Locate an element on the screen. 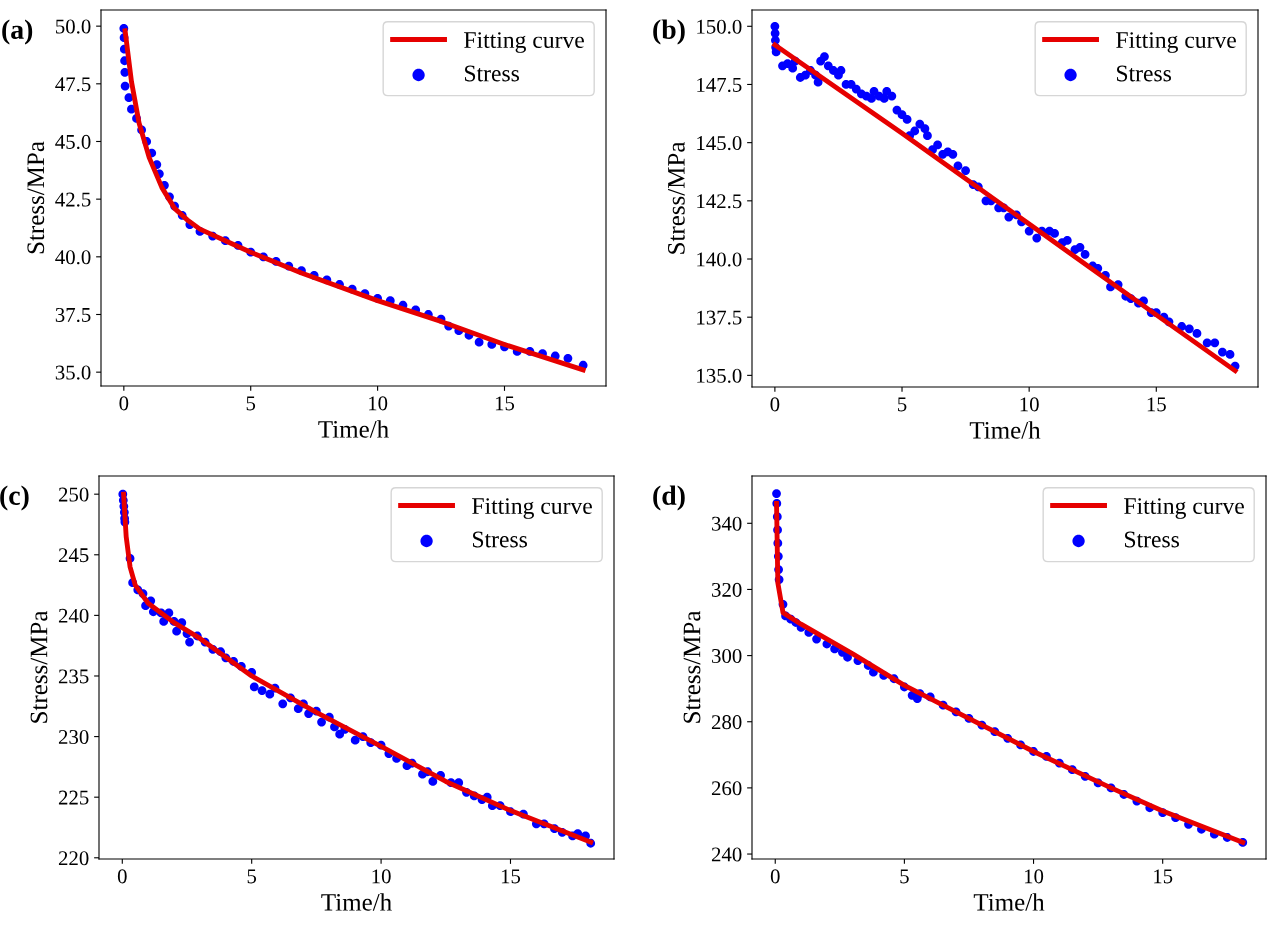 This screenshot has height=928, width=1279. y-tick-label: 235 is located at coordinates (73, 676).